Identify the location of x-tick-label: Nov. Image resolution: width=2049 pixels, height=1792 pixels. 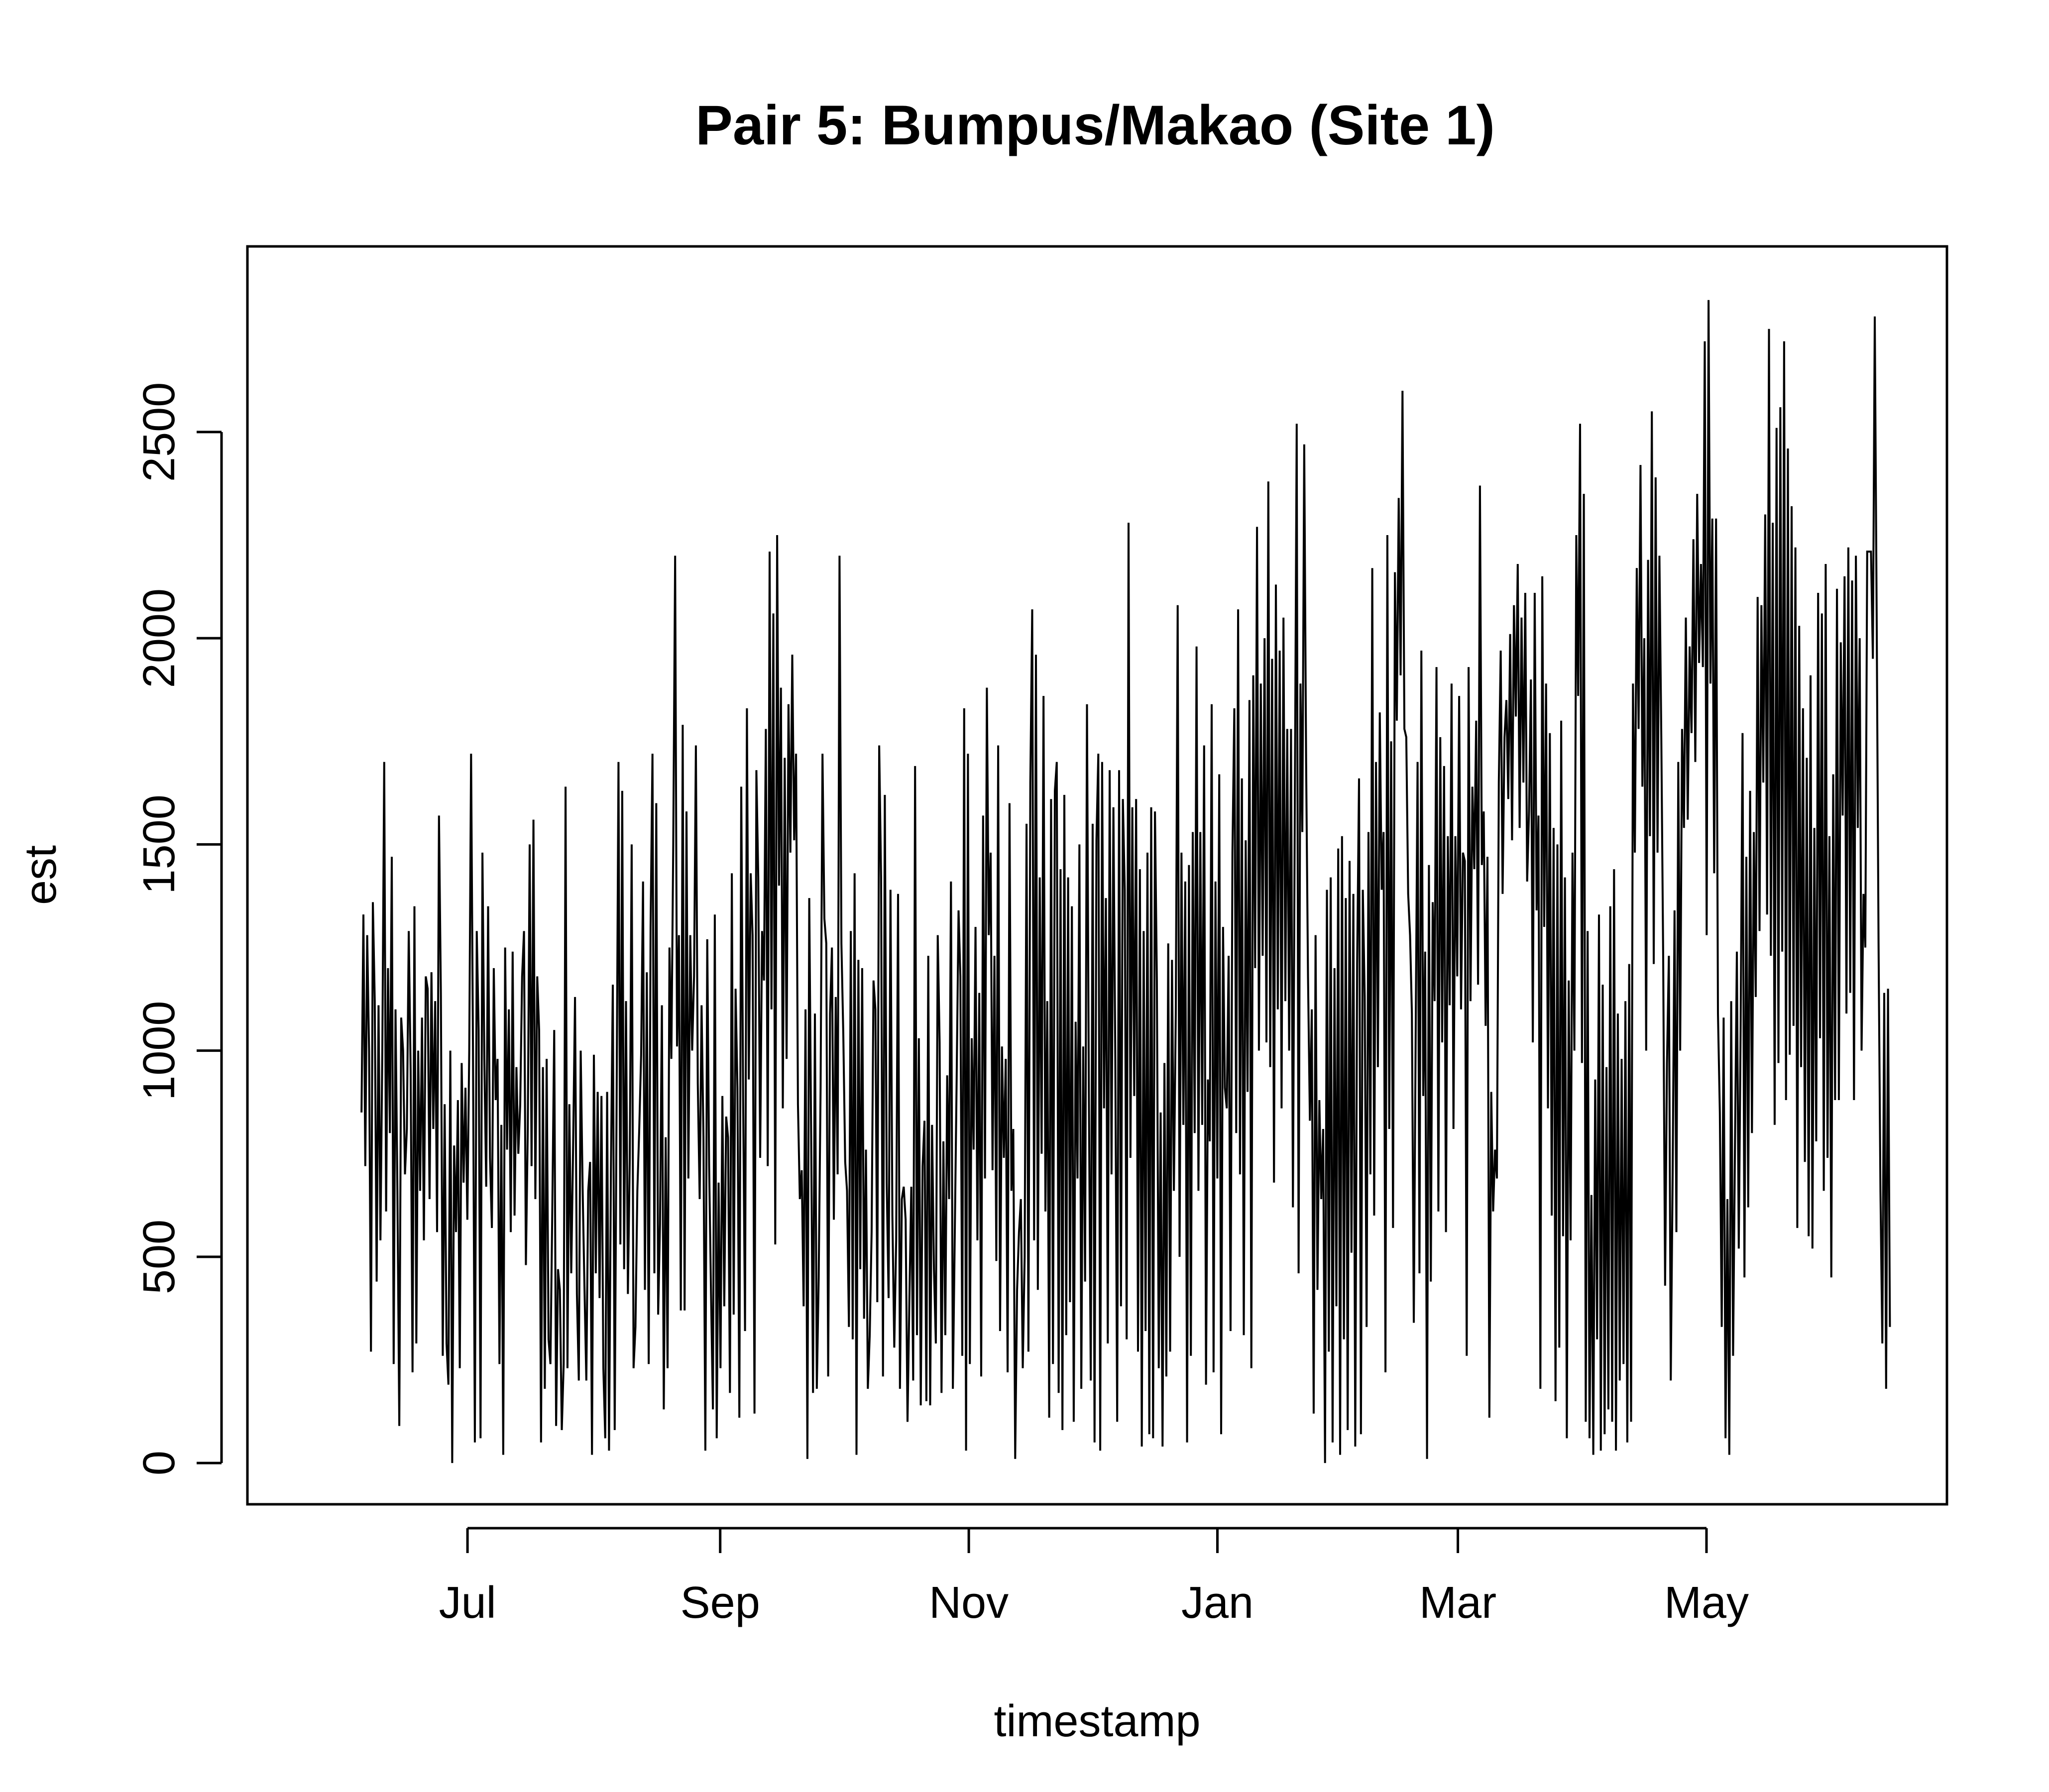
(969, 1603).